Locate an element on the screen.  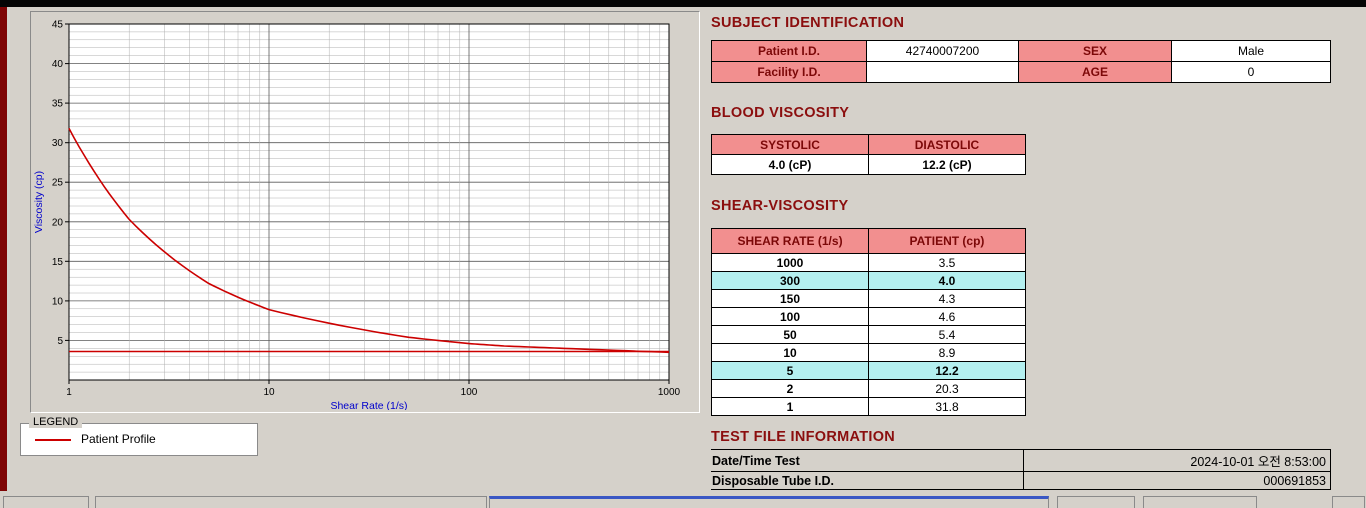
shear-rate-cell: 50 is located at coordinates (790, 334).